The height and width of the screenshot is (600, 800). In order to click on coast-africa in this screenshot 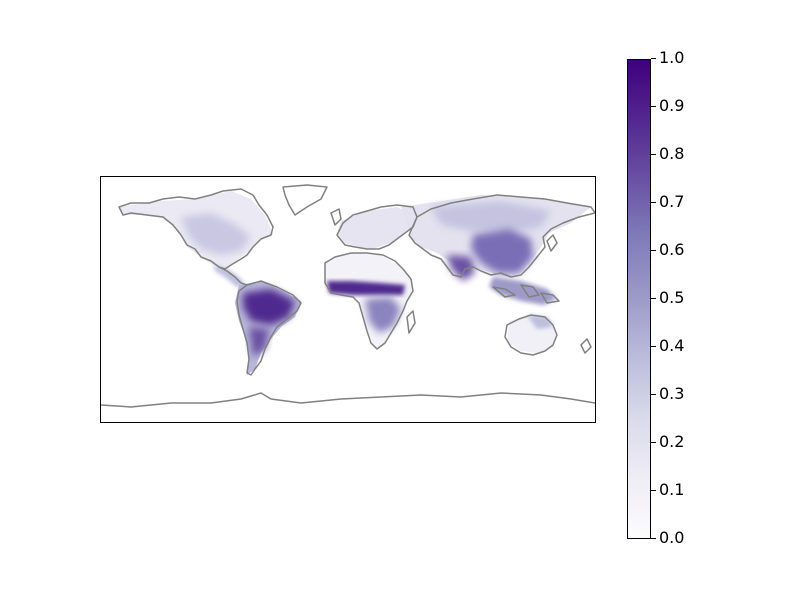, I will do `click(369, 301)`.